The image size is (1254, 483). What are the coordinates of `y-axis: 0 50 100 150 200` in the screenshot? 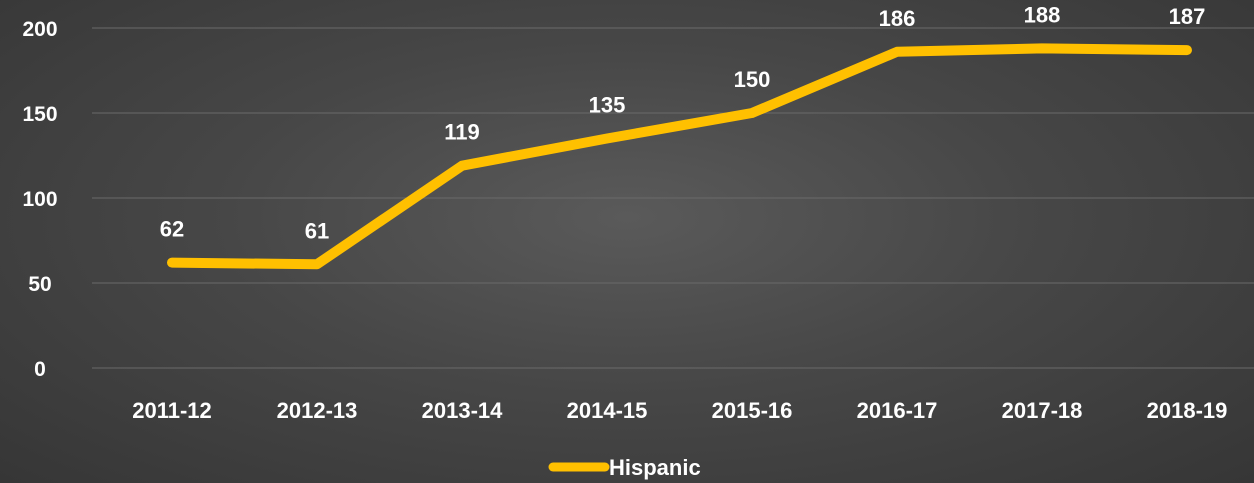 It's located at (39, 199).